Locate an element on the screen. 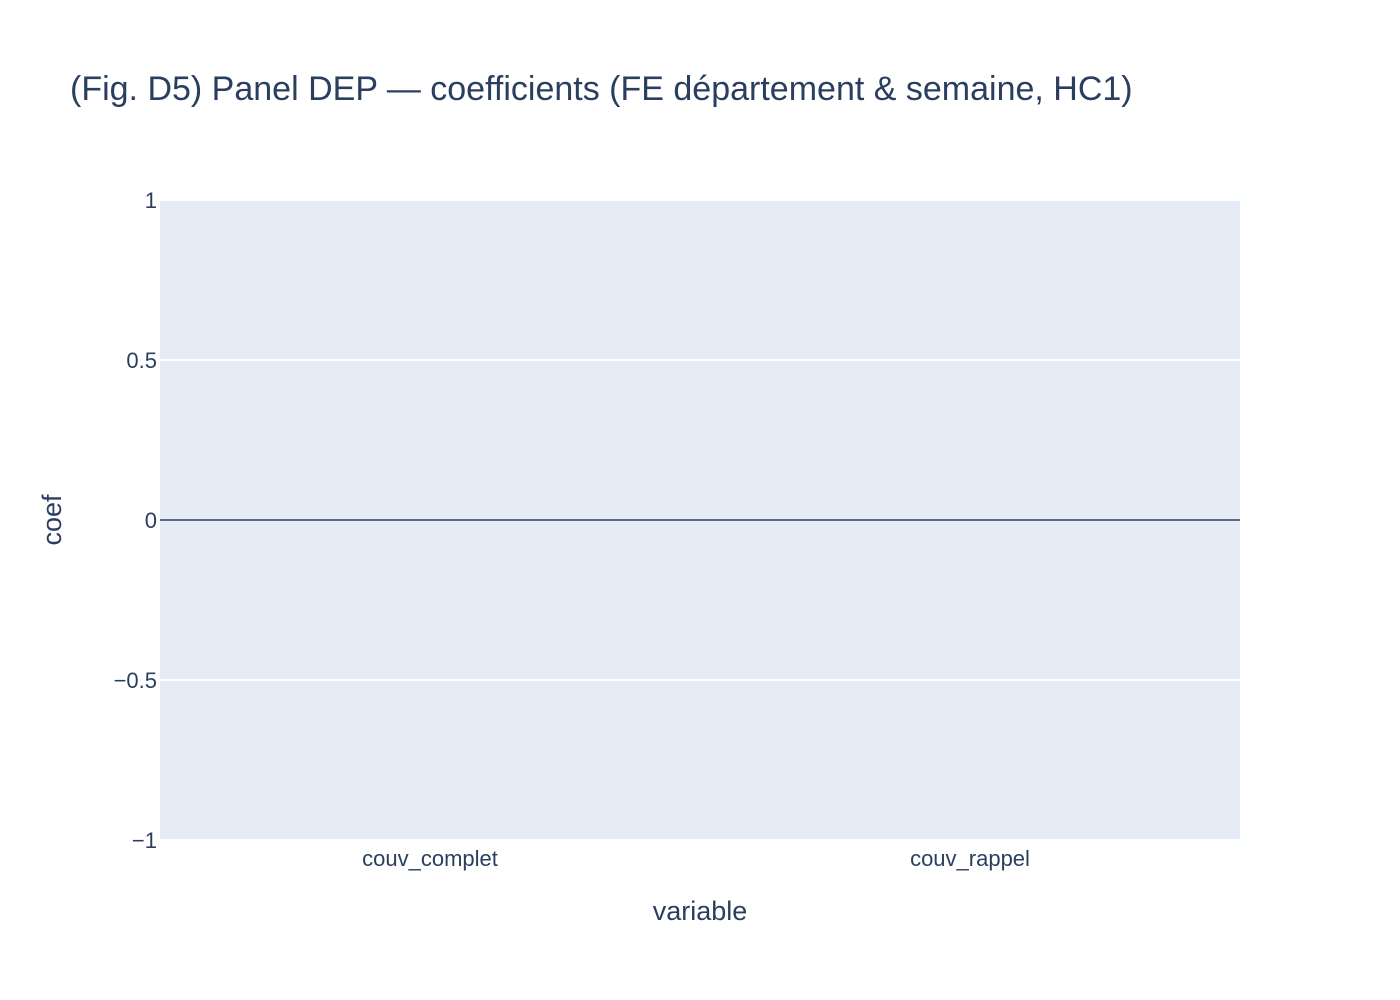 This screenshot has height=1000, width=1400. x-tick-label: couv_complet is located at coordinates (430, 858).